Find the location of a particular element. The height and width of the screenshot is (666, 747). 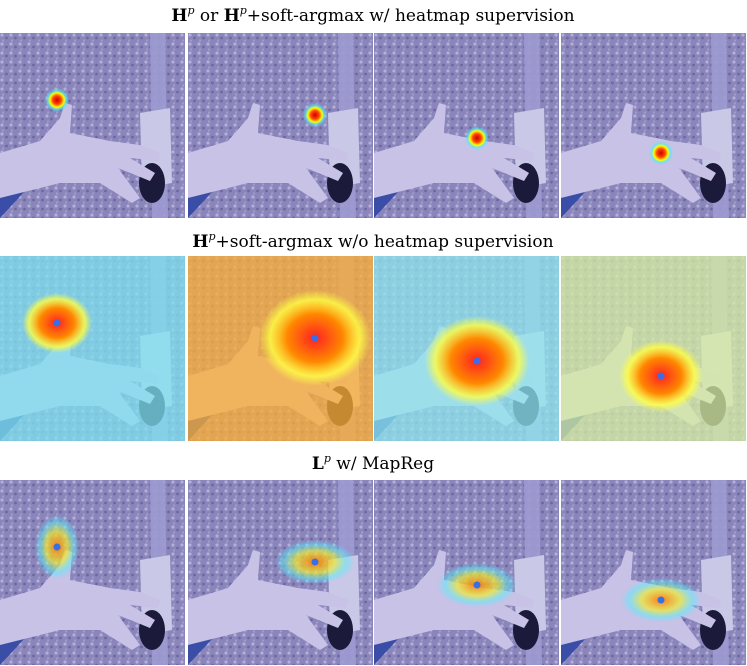

row-title: Lp w/ MapReg is located at coordinates (373, 463).